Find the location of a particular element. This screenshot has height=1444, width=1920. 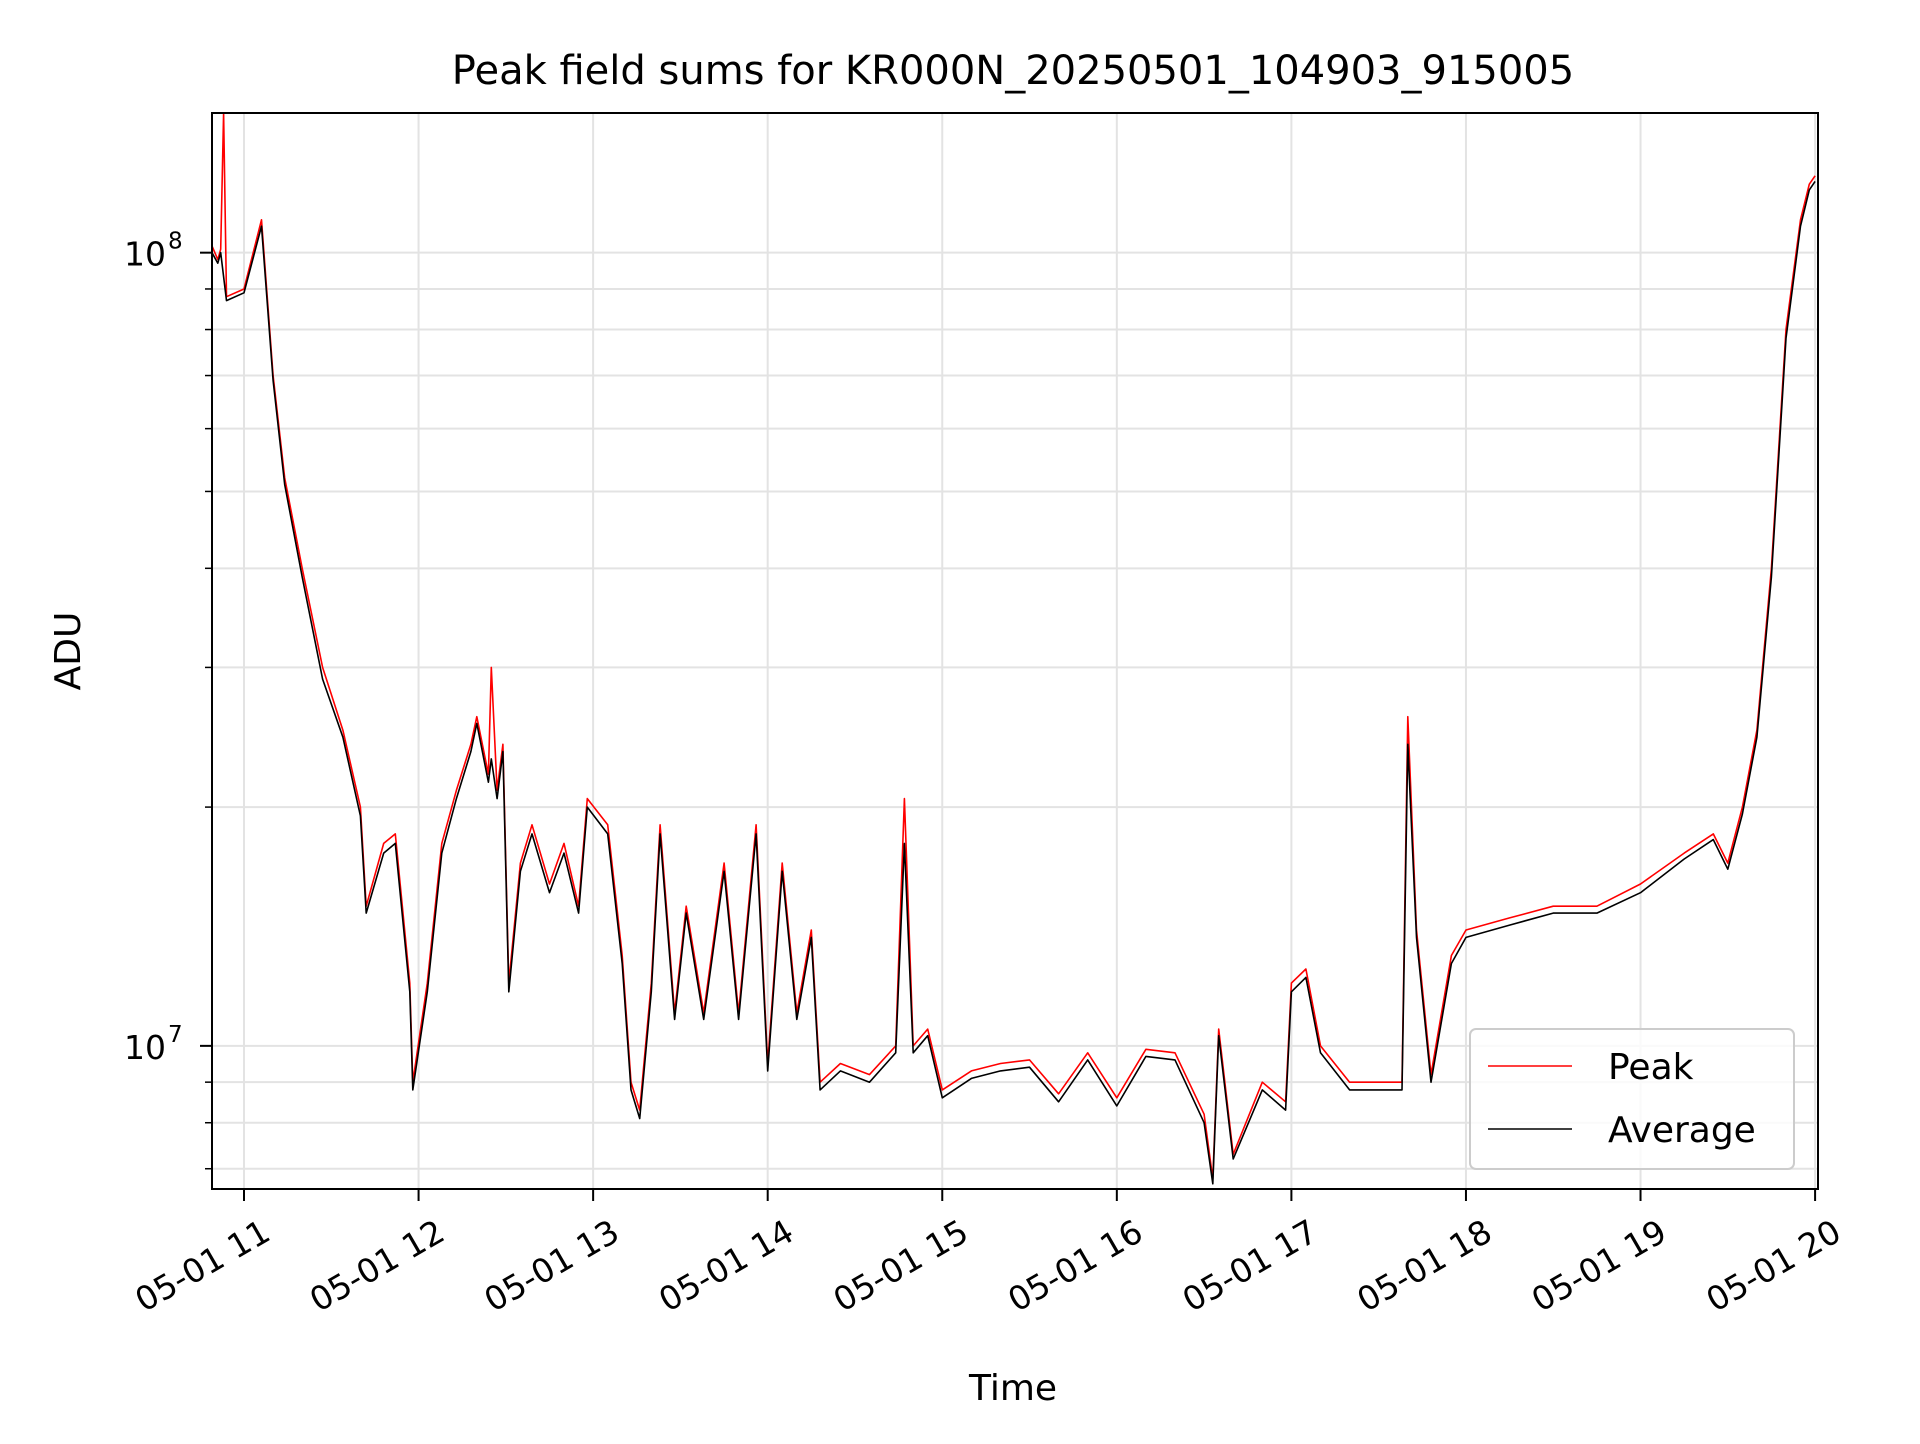

legend-average-label: Average is located at coordinates (1682, 1130).